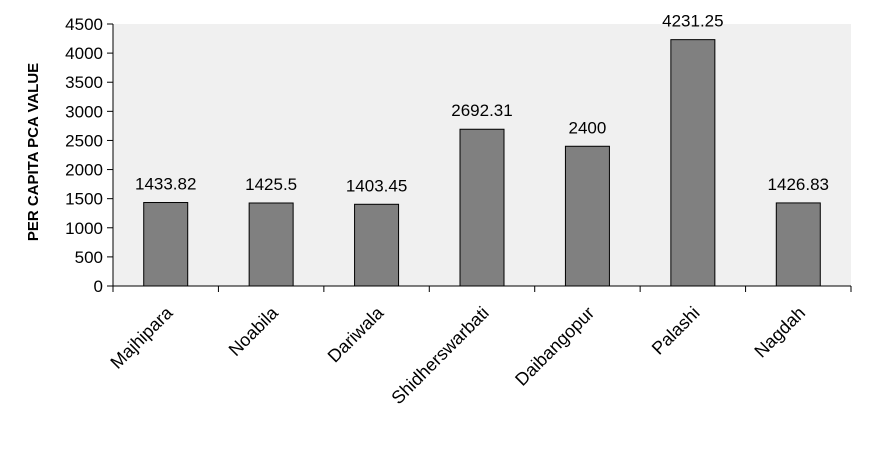 This screenshot has height=452, width=872. What do you see at coordinates (482, 289) in the screenshot?
I see `x-axis-ticks` at bounding box center [482, 289].